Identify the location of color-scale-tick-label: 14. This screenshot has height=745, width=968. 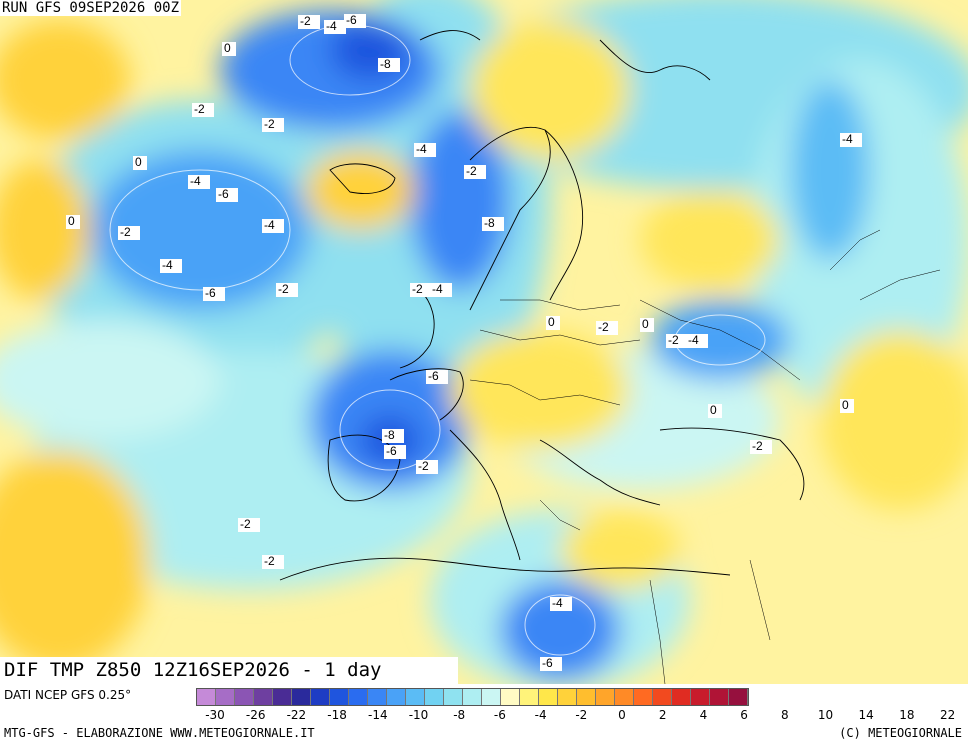
(866, 715).